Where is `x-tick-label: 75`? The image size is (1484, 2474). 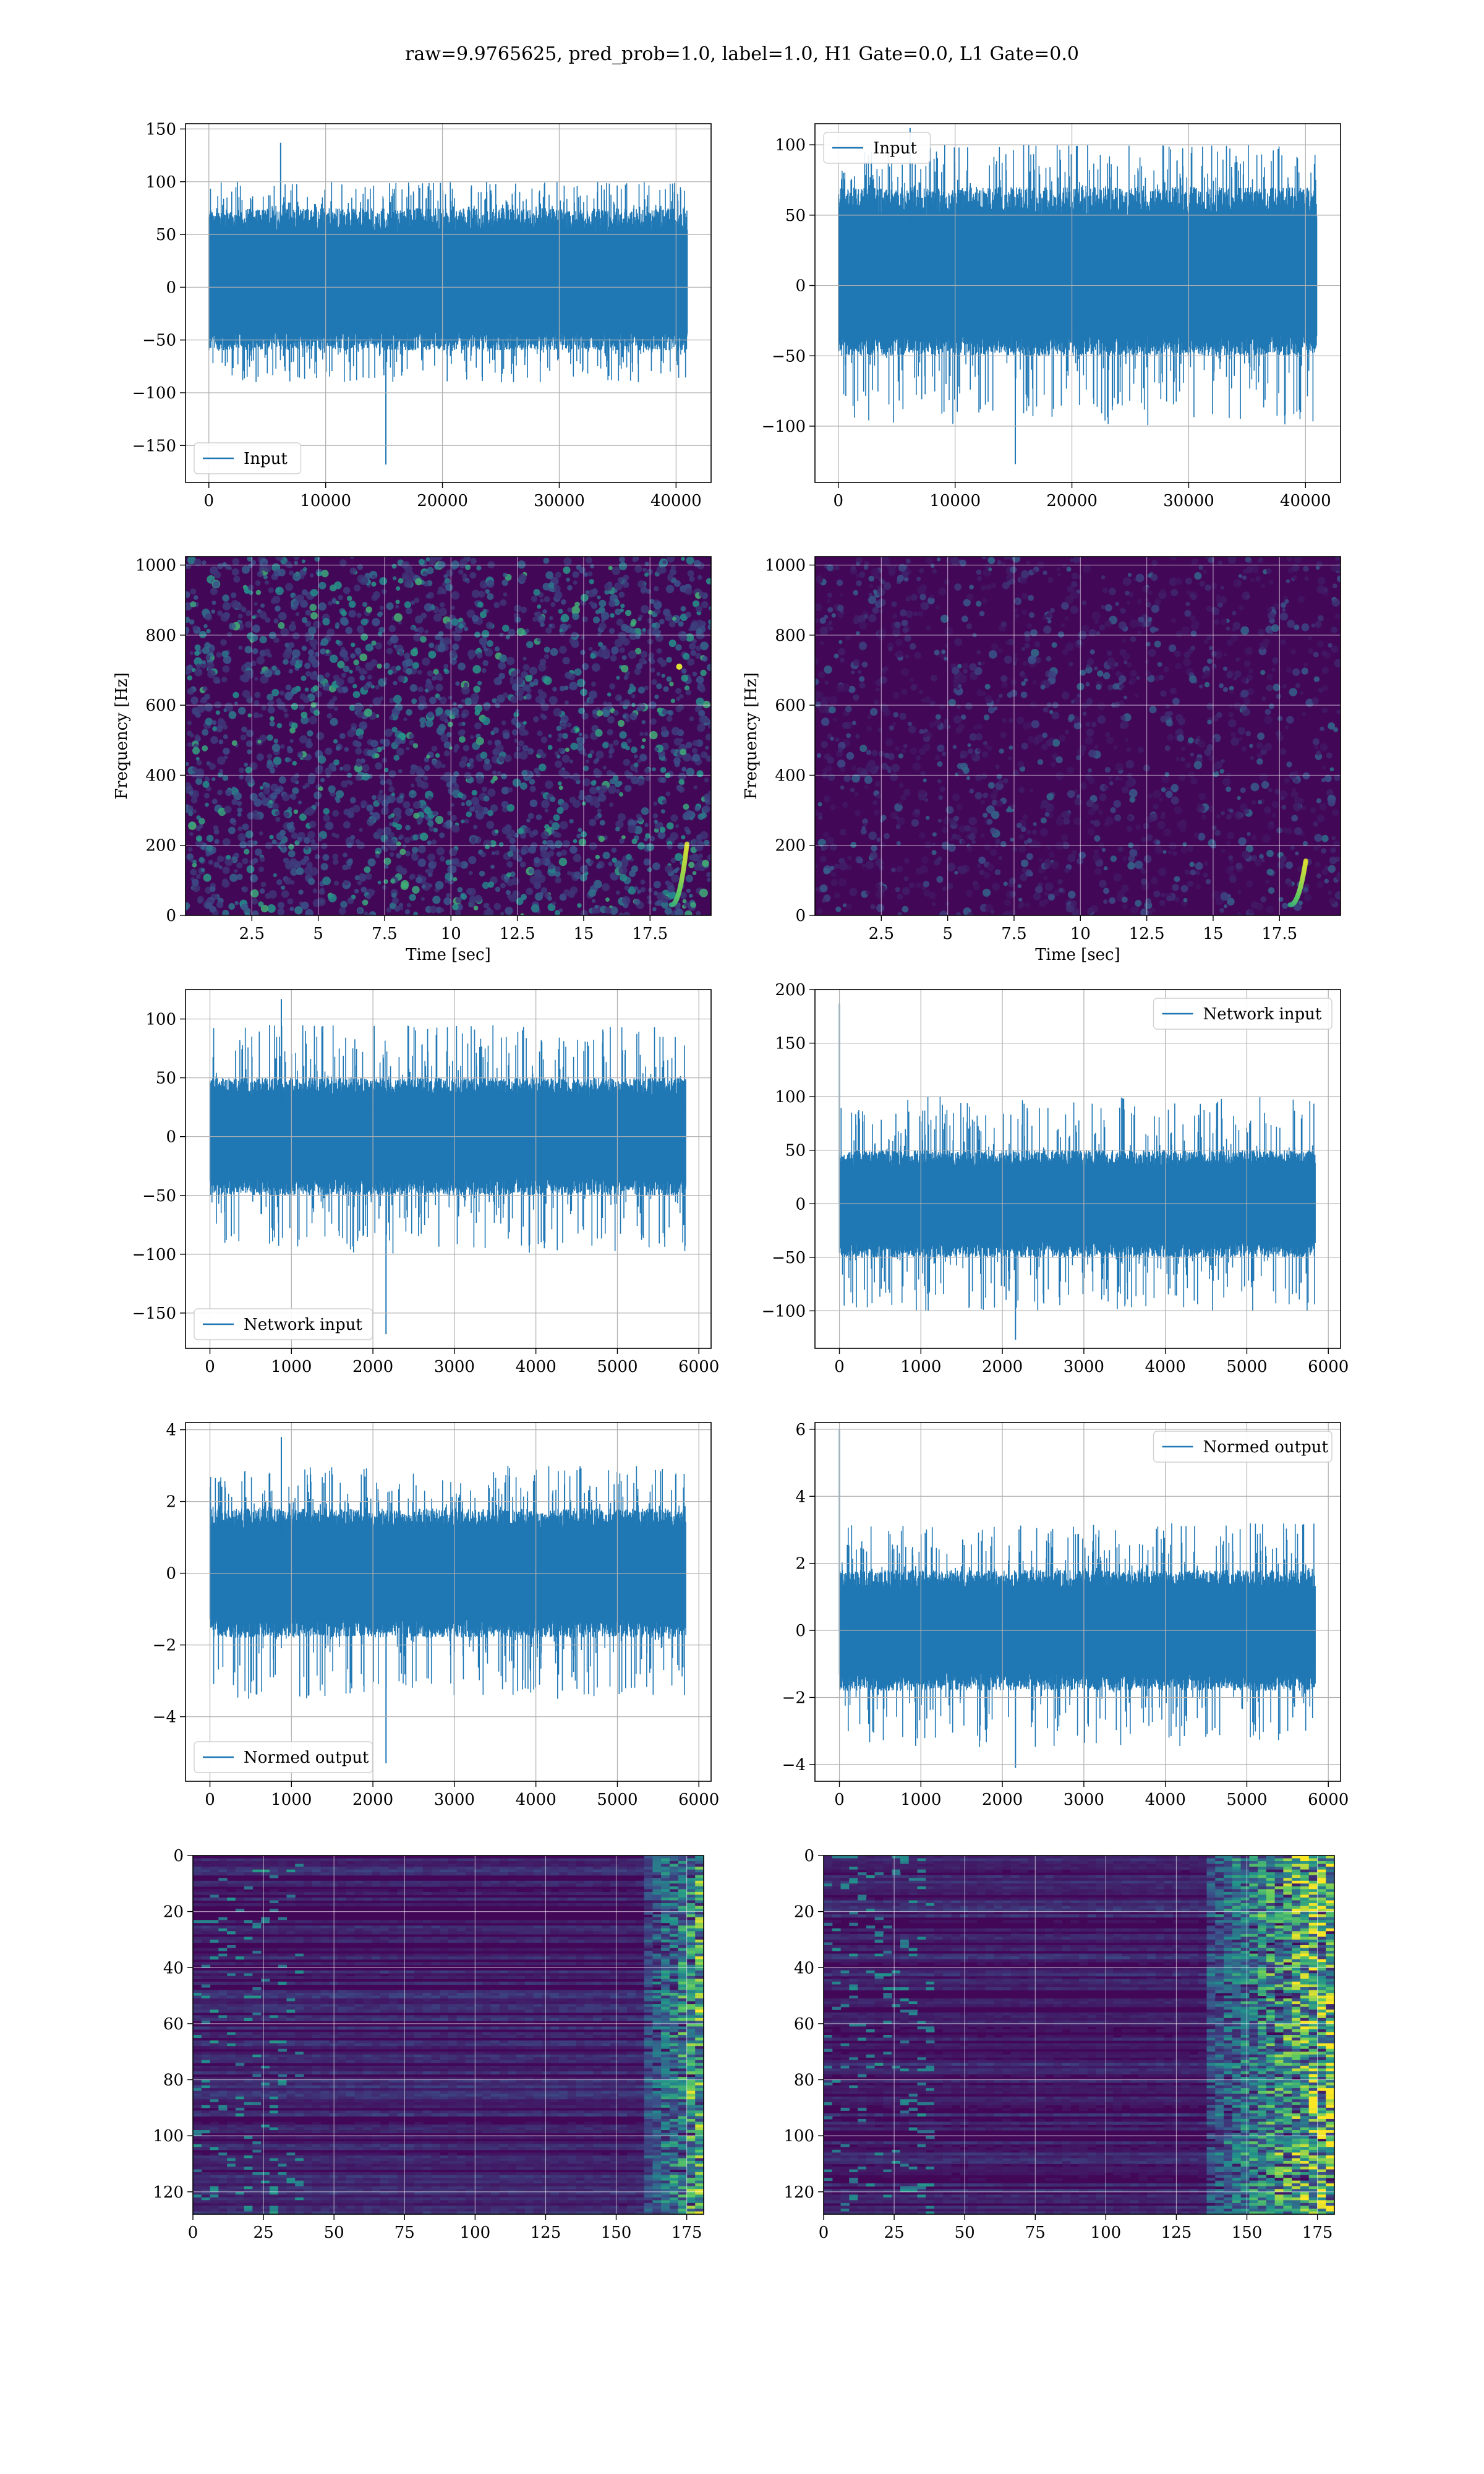
x-tick-label: 75 is located at coordinates (1035, 2233).